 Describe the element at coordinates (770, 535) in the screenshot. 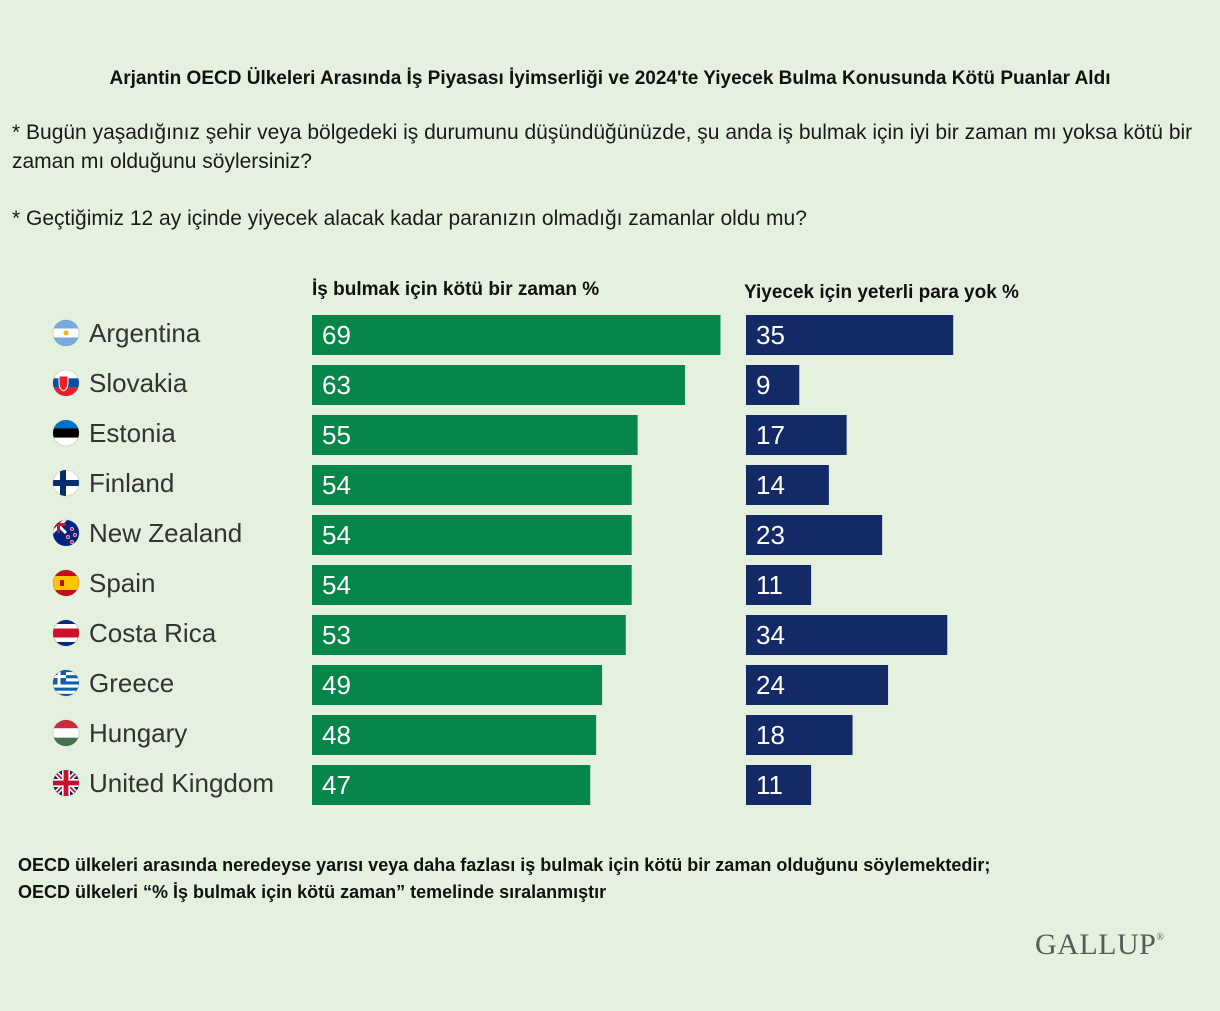

I see `data-label-no-food-money: 23` at that location.